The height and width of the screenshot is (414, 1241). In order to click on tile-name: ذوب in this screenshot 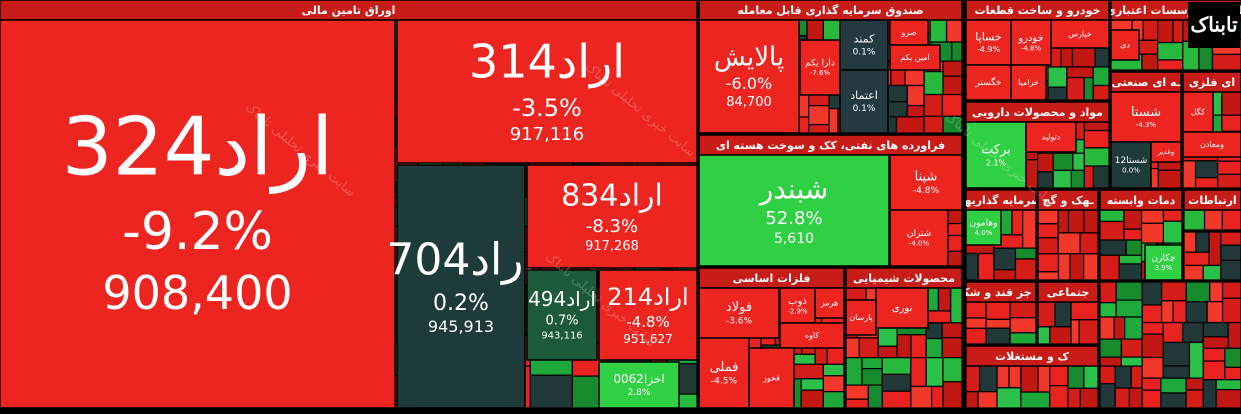, I will do `click(797, 301)`.